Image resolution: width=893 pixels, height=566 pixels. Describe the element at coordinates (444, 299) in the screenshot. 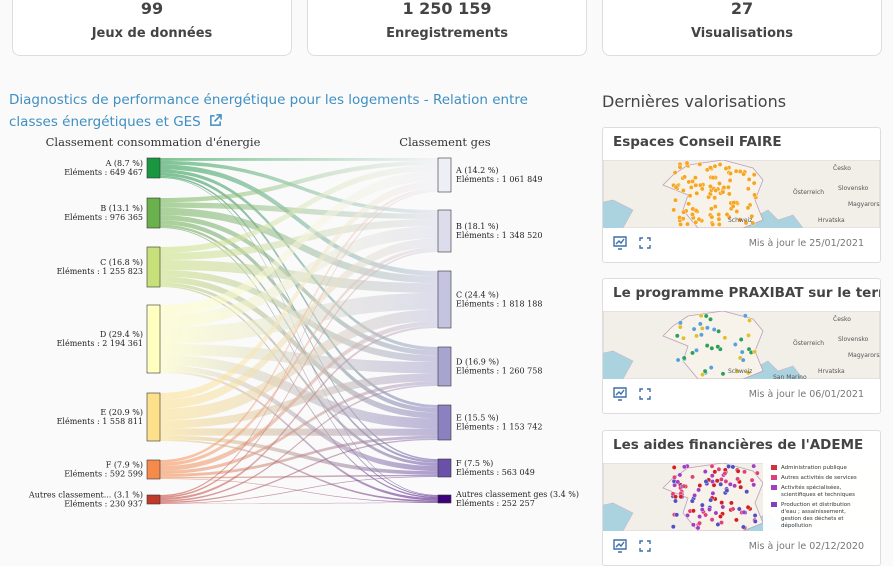

I see `sankey-node` at that location.